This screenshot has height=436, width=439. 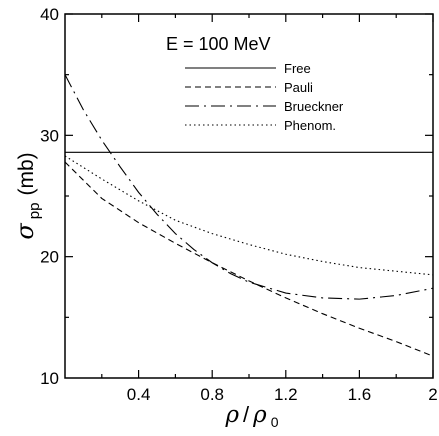 I want to click on x-tick-label: 0.4, so click(x=139, y=394).